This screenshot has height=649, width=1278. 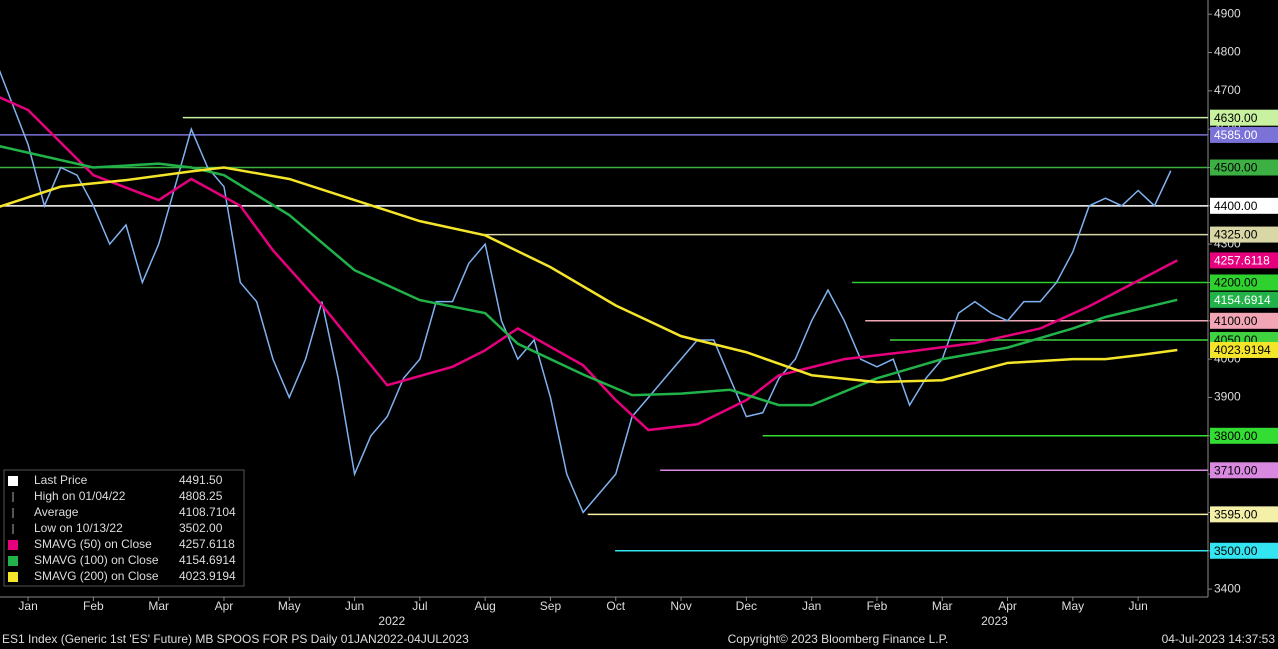 I want to click on y-tick-label: 4700, so click(x=1227, y=90).